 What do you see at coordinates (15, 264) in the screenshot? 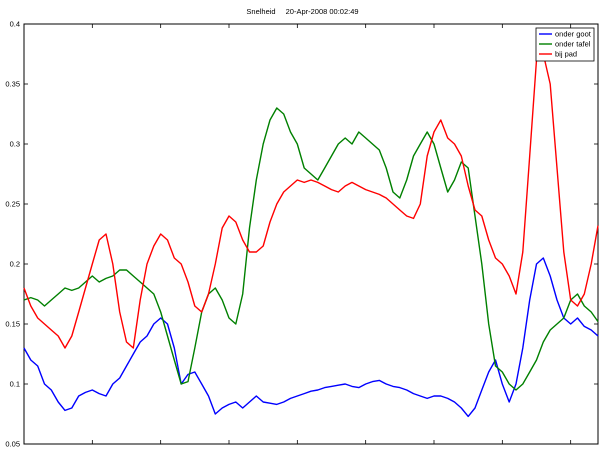
I see `y-tick-label: 0.2` at bounding box center [15, 264].